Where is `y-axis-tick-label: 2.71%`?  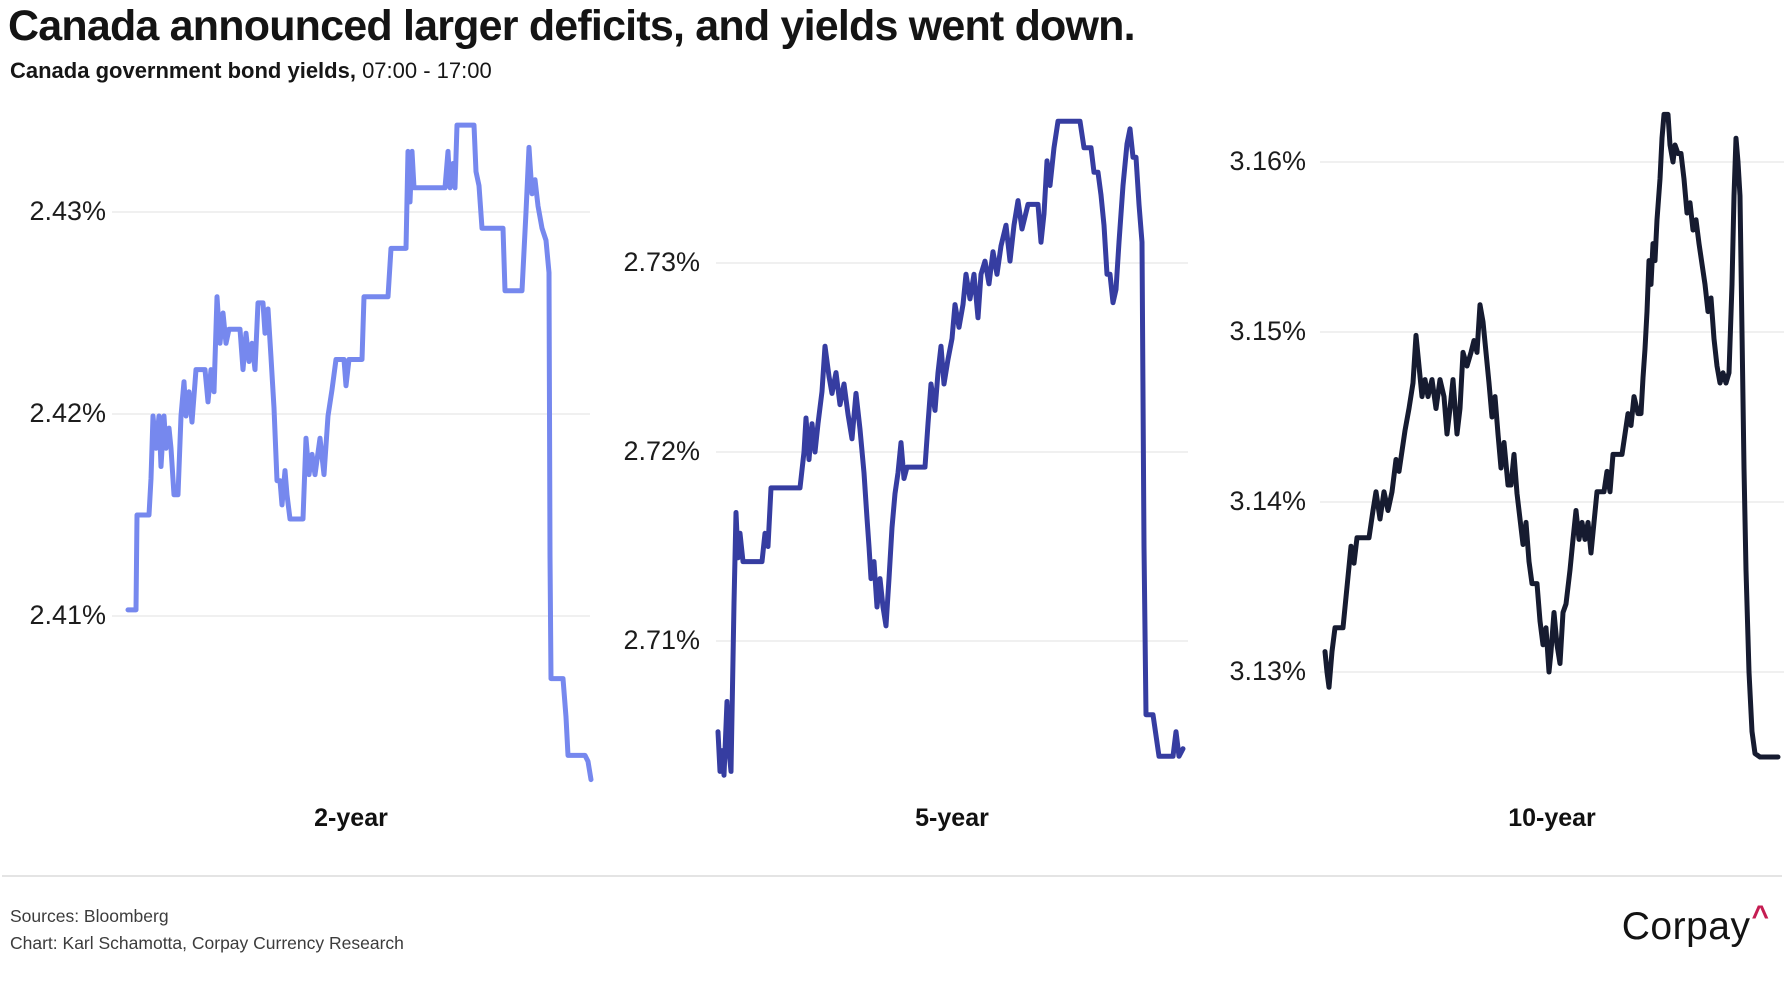
y-axis-tick-label: 2.71% is located at coordinates (661, 640).